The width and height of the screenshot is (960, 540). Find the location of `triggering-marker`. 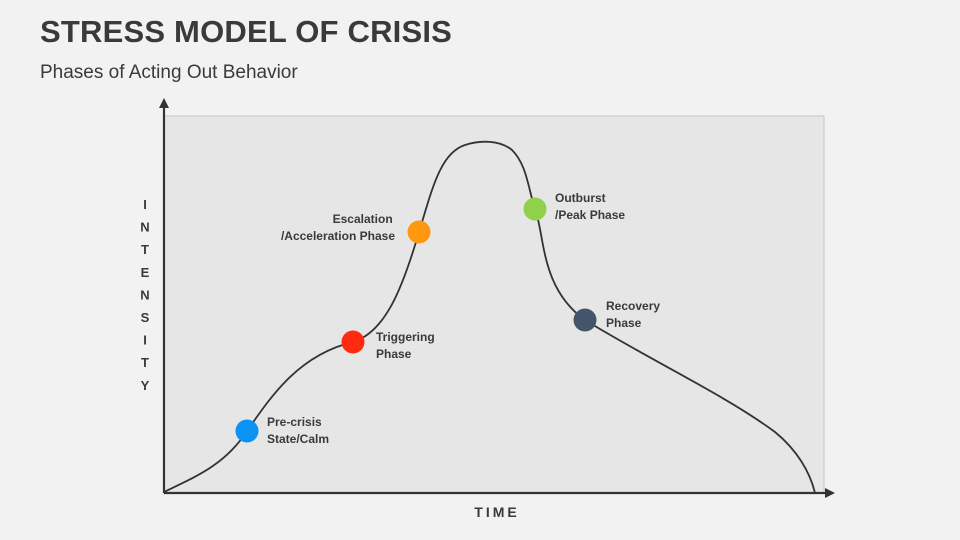

triggering-marker is located at coordinates (353, 342).